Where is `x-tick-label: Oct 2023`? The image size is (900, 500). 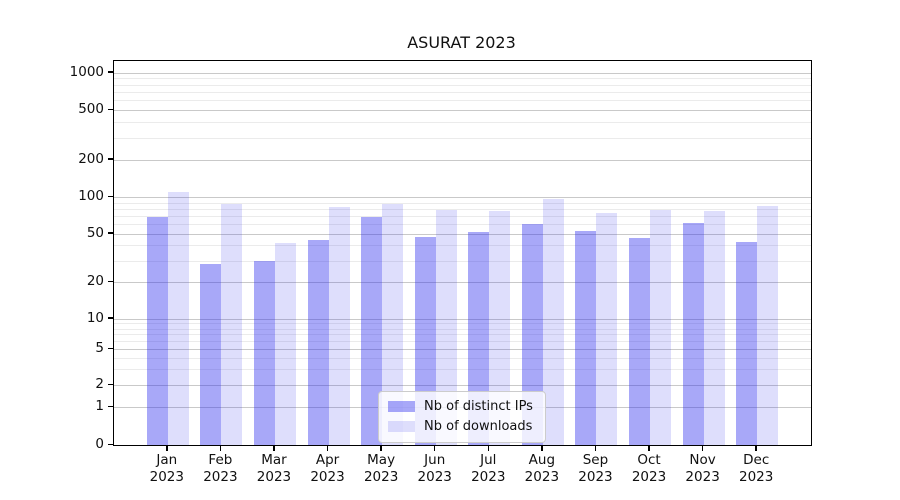
x-tick-label: Oct 2023 is located at coordinates (649, 468).